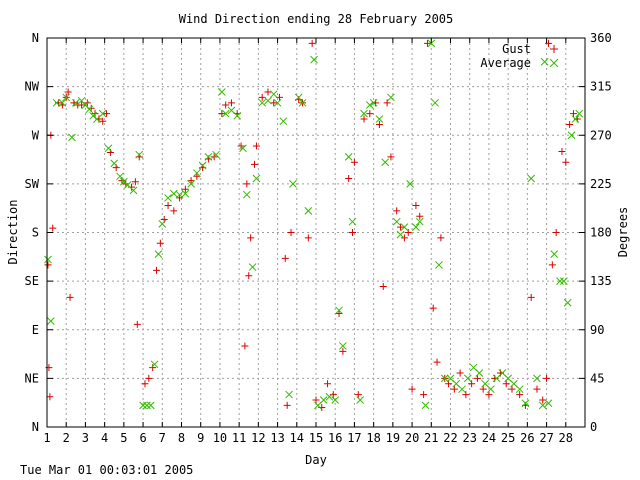 The image size is (640, 480). I want to click on right-tick-label: 135, so click(601, 281).